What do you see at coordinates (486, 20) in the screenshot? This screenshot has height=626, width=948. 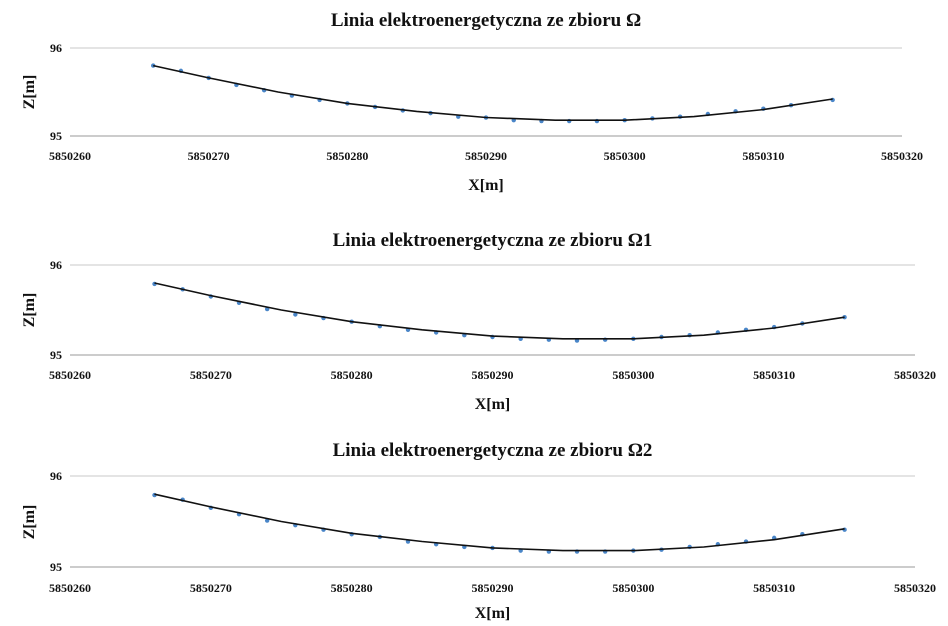 I see `chart-title: Linia elektroenergetyczna ze zbioru Ω` at bounding box center [486, 20].